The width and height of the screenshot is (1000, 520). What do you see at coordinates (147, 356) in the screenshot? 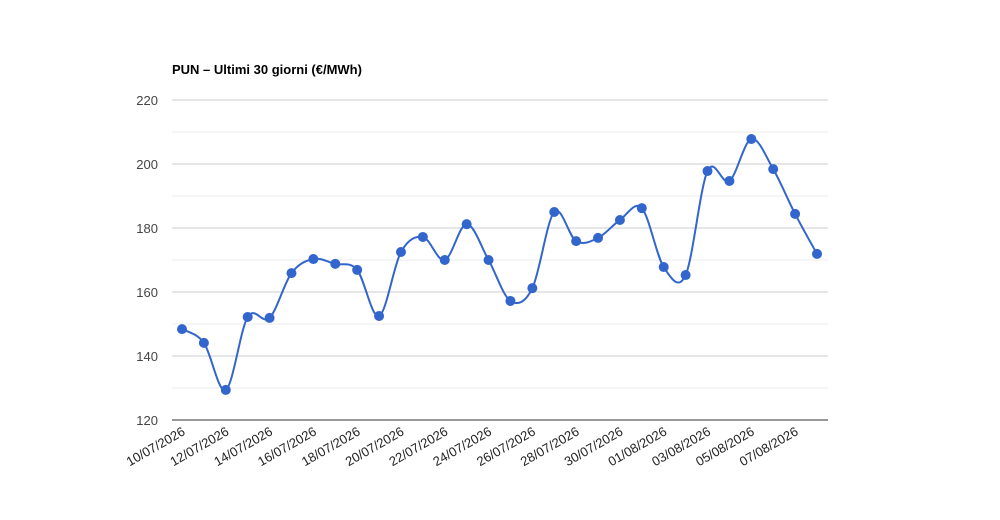
I see `y-tick-label: 140` at bounding box center [147, 356].